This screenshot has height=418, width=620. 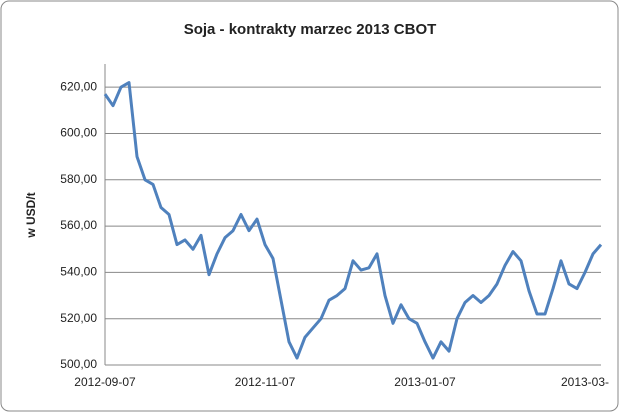 I want to click on y-tick-label: 560,00, so click(x=78, y=225).